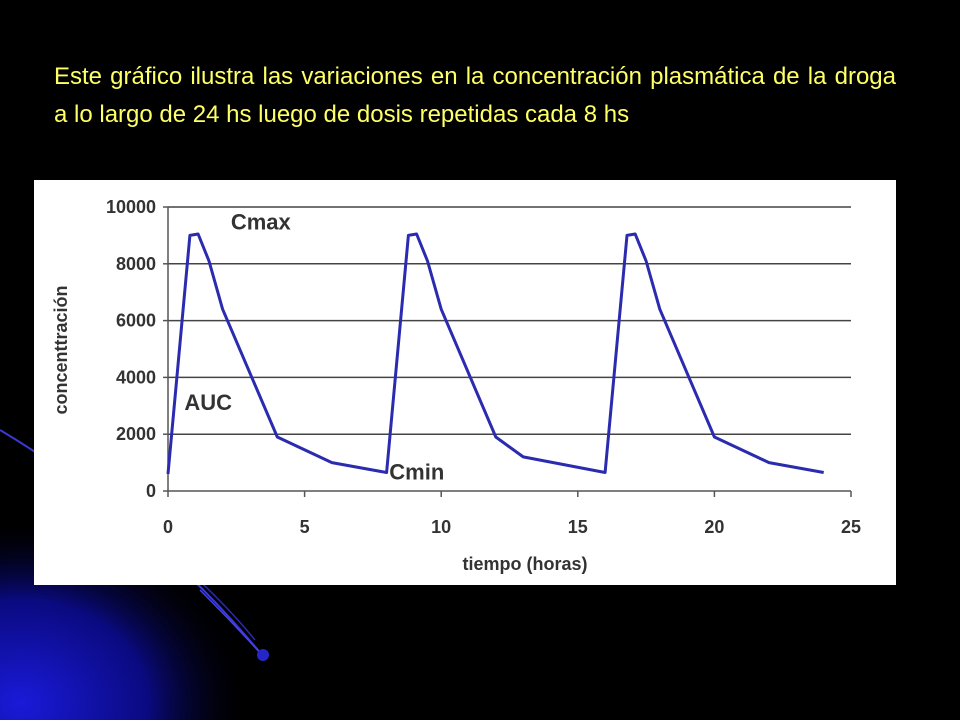  I want to click on y-tick-label: 6000, so click(136, 321).